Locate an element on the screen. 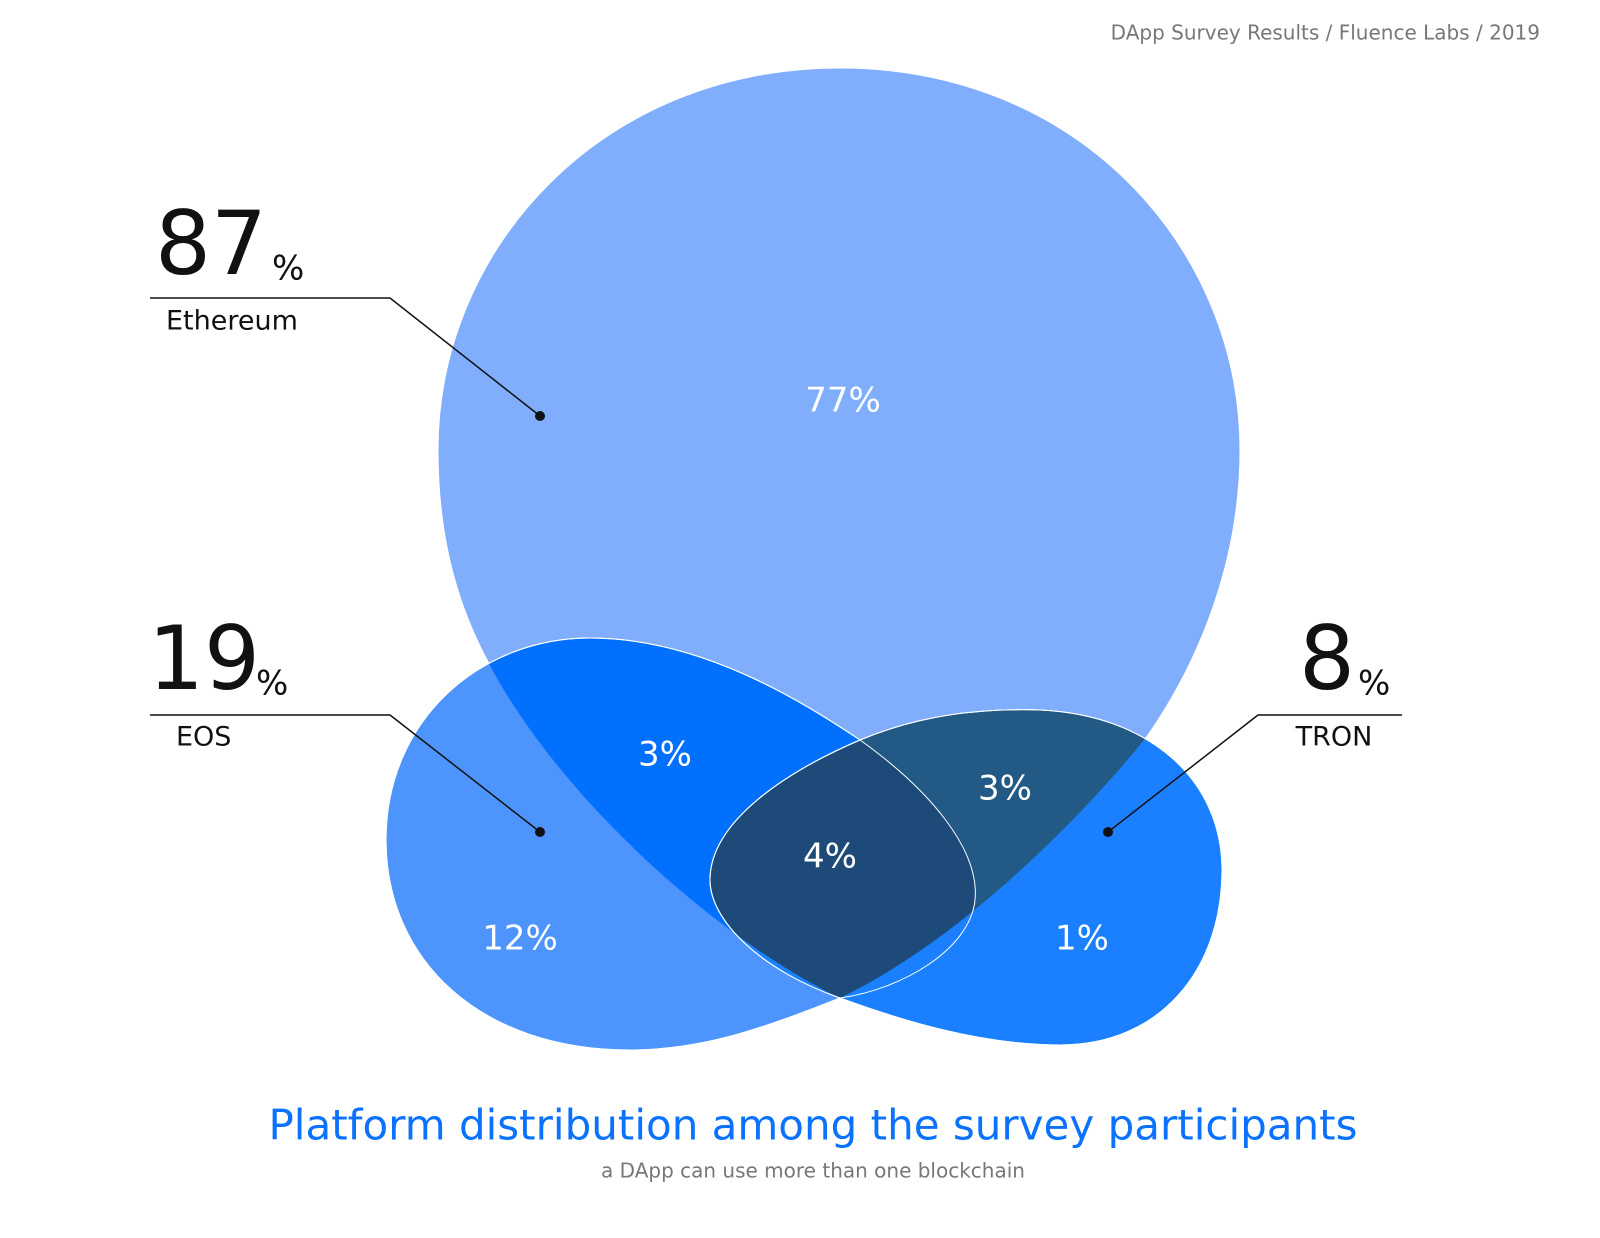 Image resolution: width=1600 pixels, height=1238 pixels. chart-subtitle: a DApp can use more than one blockchain is located at coordinates (813, 1171).